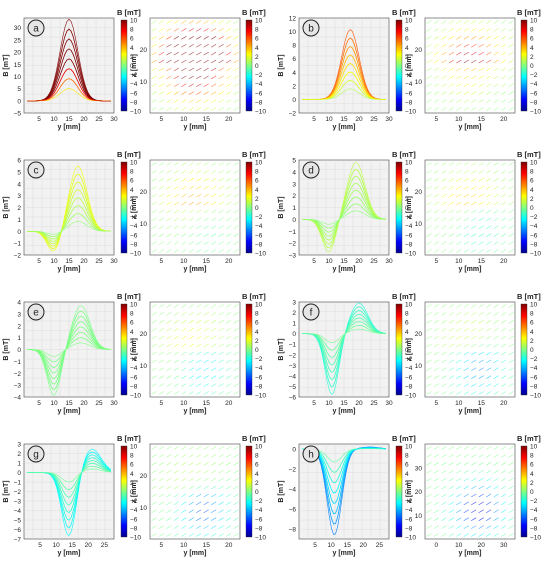 The width and height of the screenshot is (550, 575). I want to click on colorbar-tick: −10, so click(535, 396).